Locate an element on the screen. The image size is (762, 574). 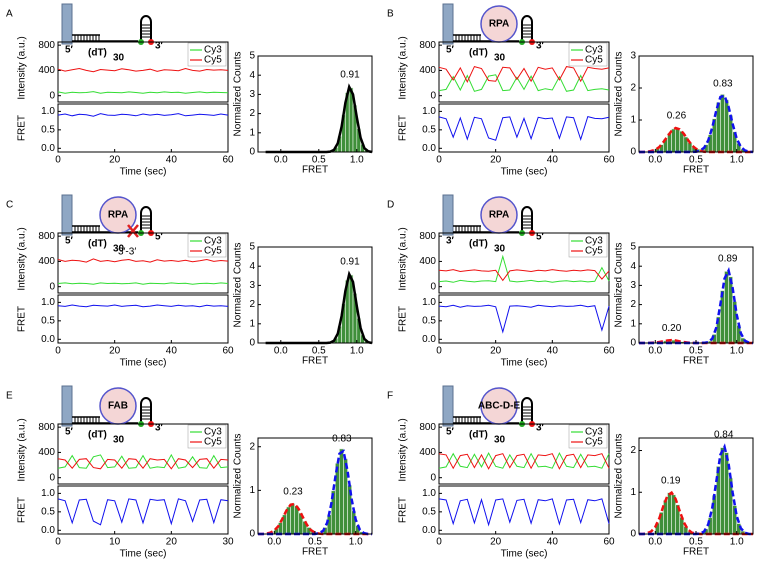
y-axis-label: FRET is located at coordinates (403, 319).